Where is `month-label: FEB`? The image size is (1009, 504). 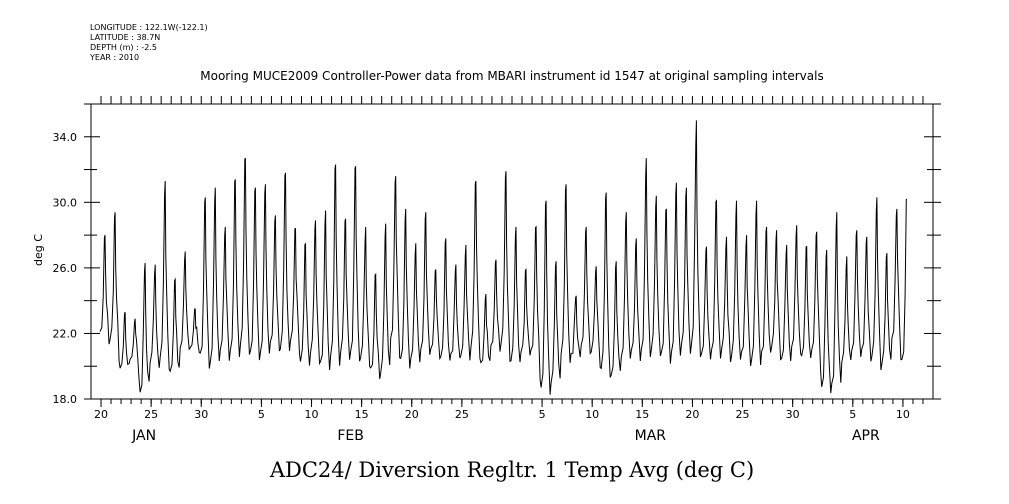
month-label: FEB is located at coordinates (350, 436).